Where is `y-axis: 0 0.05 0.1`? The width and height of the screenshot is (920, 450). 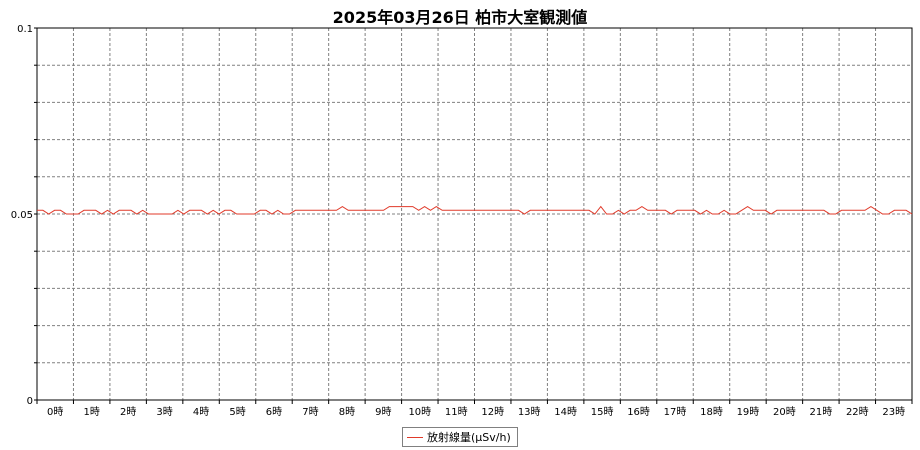 y-axis: 0 0.05 0.1 is located at coordinates (24, 215).